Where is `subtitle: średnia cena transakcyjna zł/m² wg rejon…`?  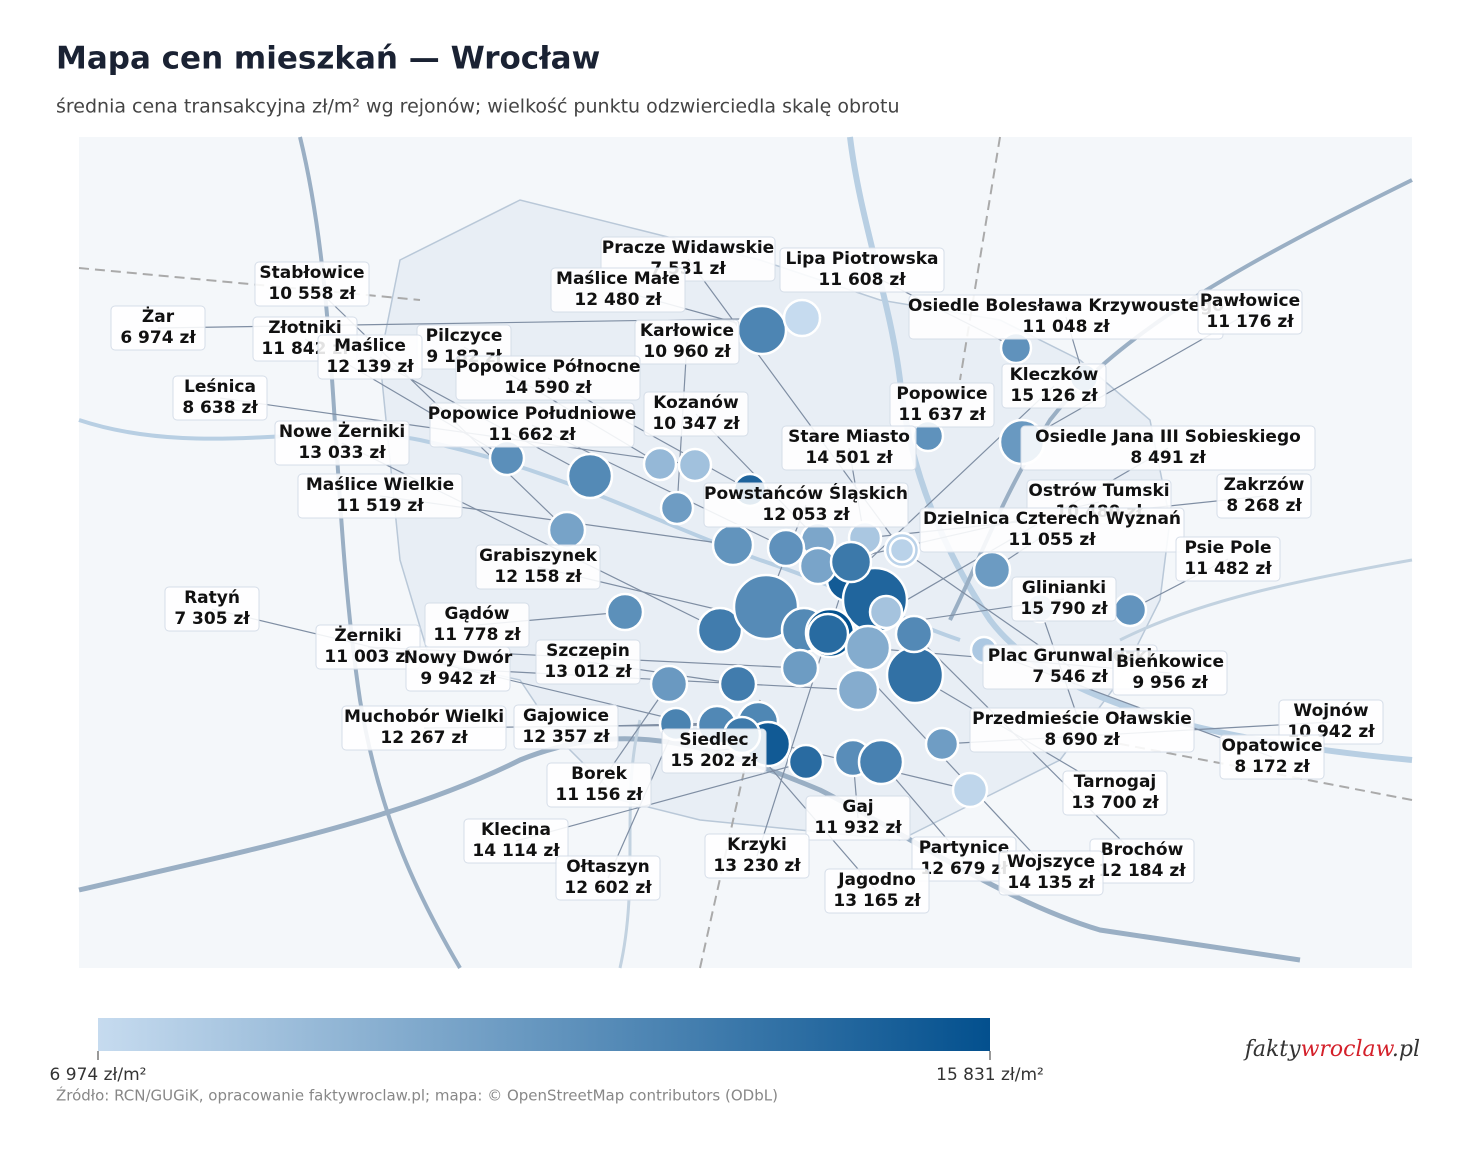 subtitle: średnia cena transakcyjna zł/m² wg rejon… is located at coordinates (478, 107).